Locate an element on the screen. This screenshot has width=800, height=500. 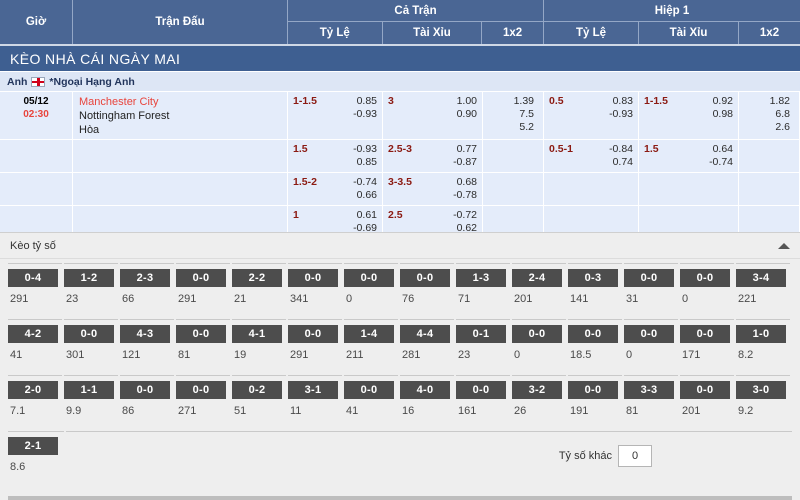
score-cell: 0-1 23 is located at coordinates (483, 347).